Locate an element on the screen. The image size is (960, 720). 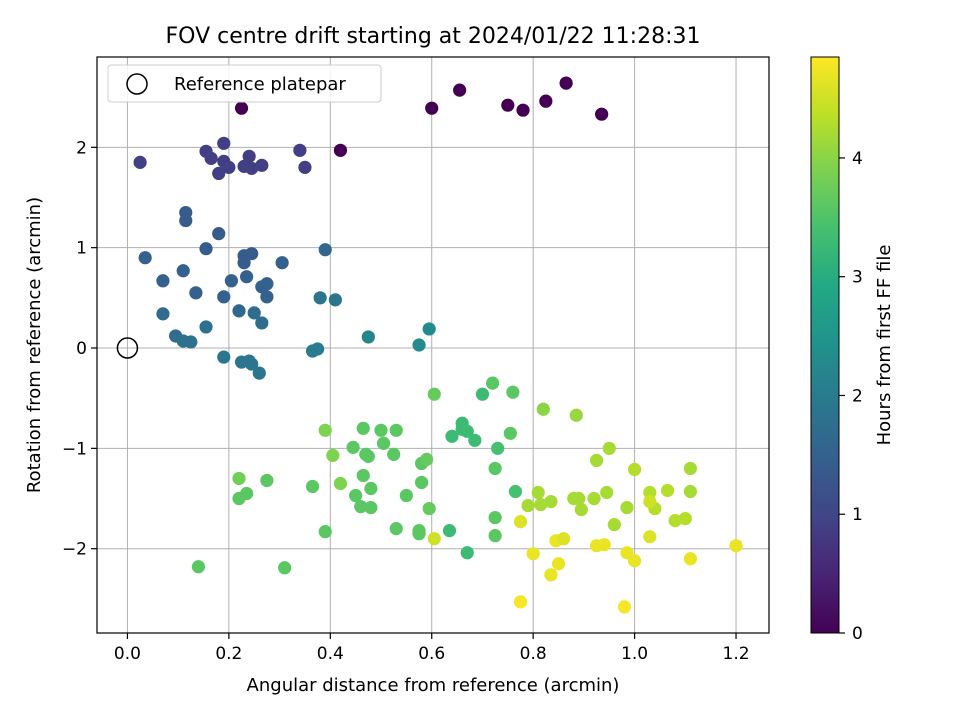
x-tick-label: 1.0 is located at coordinates (634, 654).